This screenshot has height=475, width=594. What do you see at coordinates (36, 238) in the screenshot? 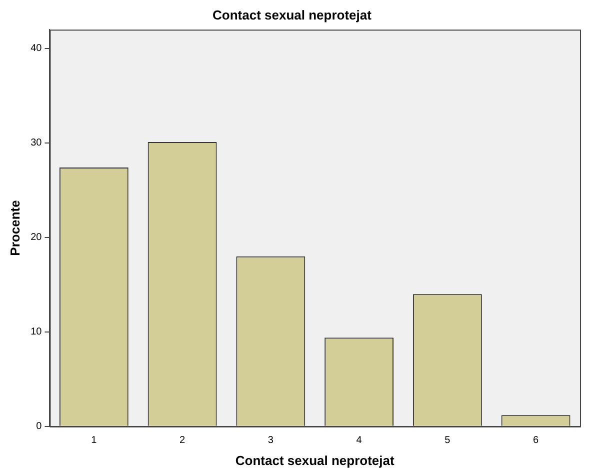
I see `y-tick-label: 20` at bounding box center [36, 238].